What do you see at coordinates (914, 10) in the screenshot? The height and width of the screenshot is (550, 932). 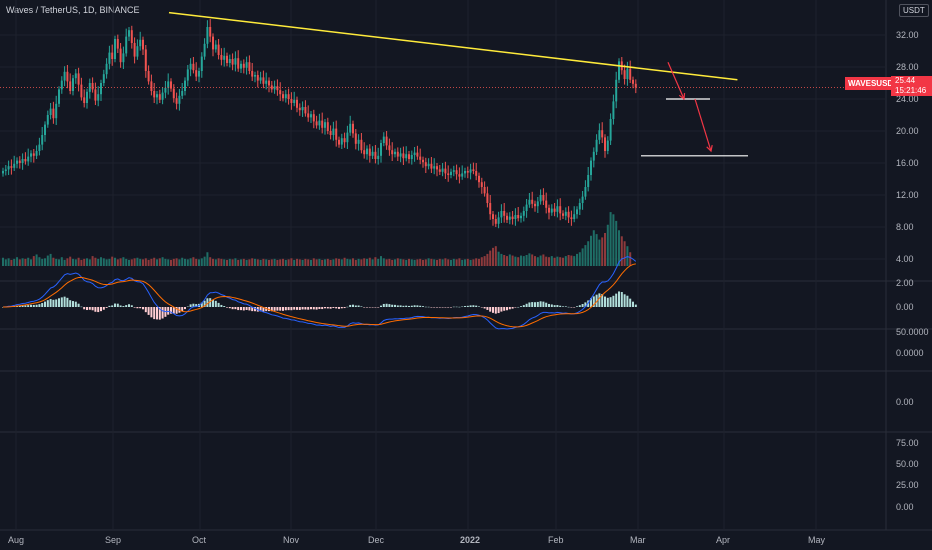 I see `currency-unit-button: USDT` at bounding box center [914, 10].